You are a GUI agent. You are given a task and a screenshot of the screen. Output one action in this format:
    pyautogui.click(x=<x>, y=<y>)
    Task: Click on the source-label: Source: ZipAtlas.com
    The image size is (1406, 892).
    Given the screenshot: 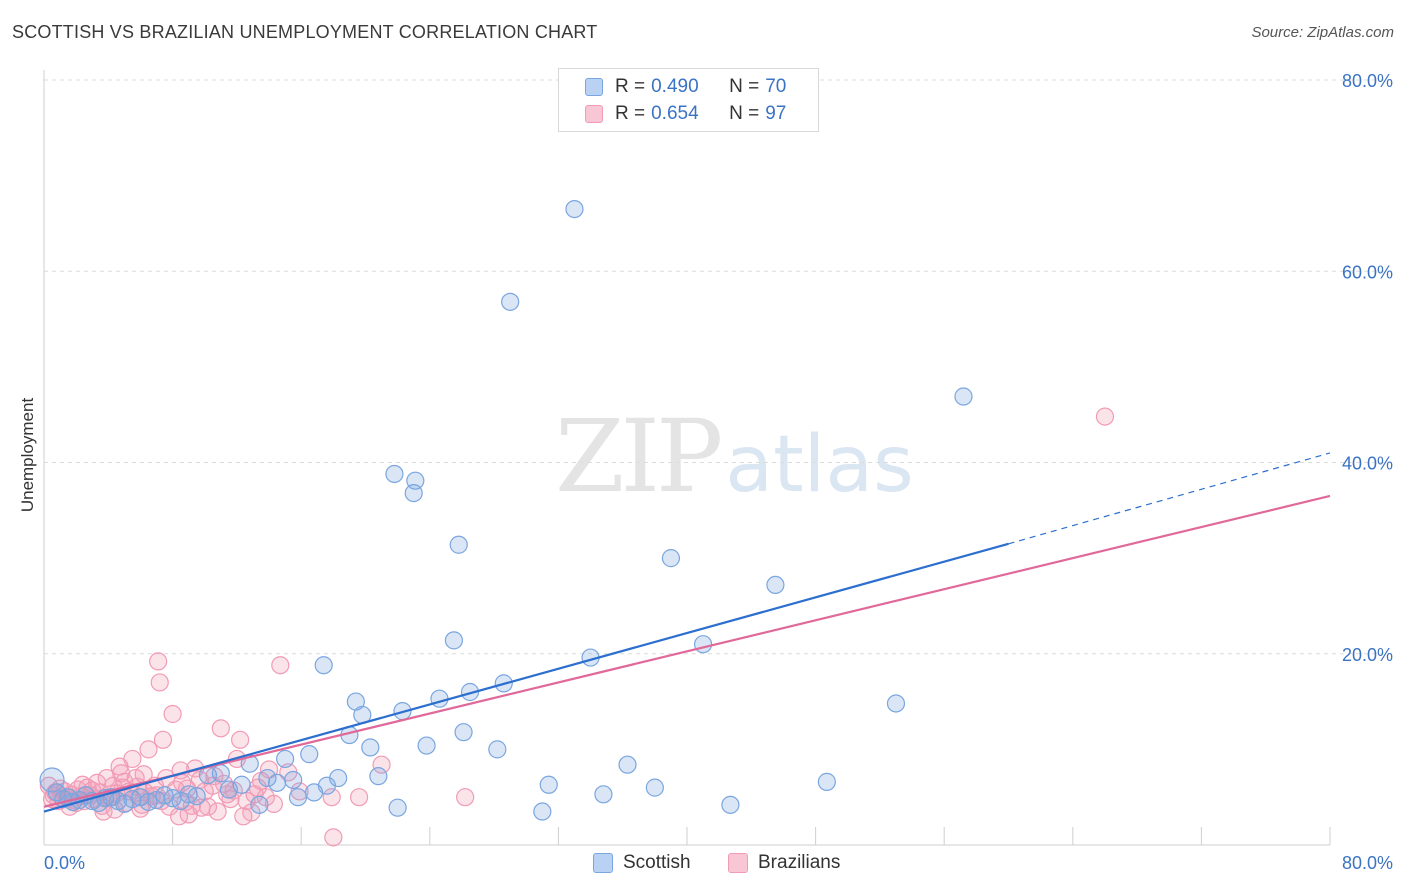 What is the action you would take?
    pyautogui.click(x=1322, y=32)
    